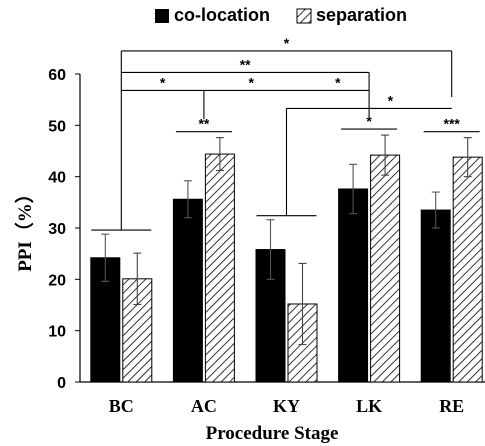 Image resolution: width=485 pixels, height=446 pixels. I want to click on marker-bc-re: *, so click(287, 43).